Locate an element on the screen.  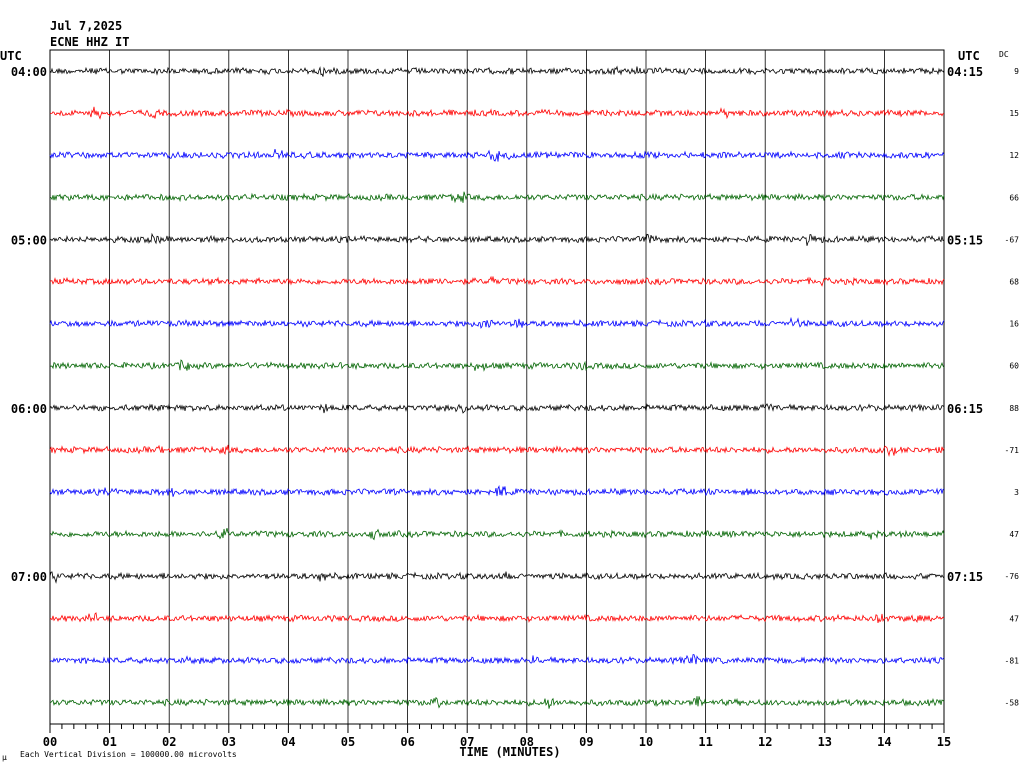
left-time-label: 04:00 is located at coordinates (29, 72).